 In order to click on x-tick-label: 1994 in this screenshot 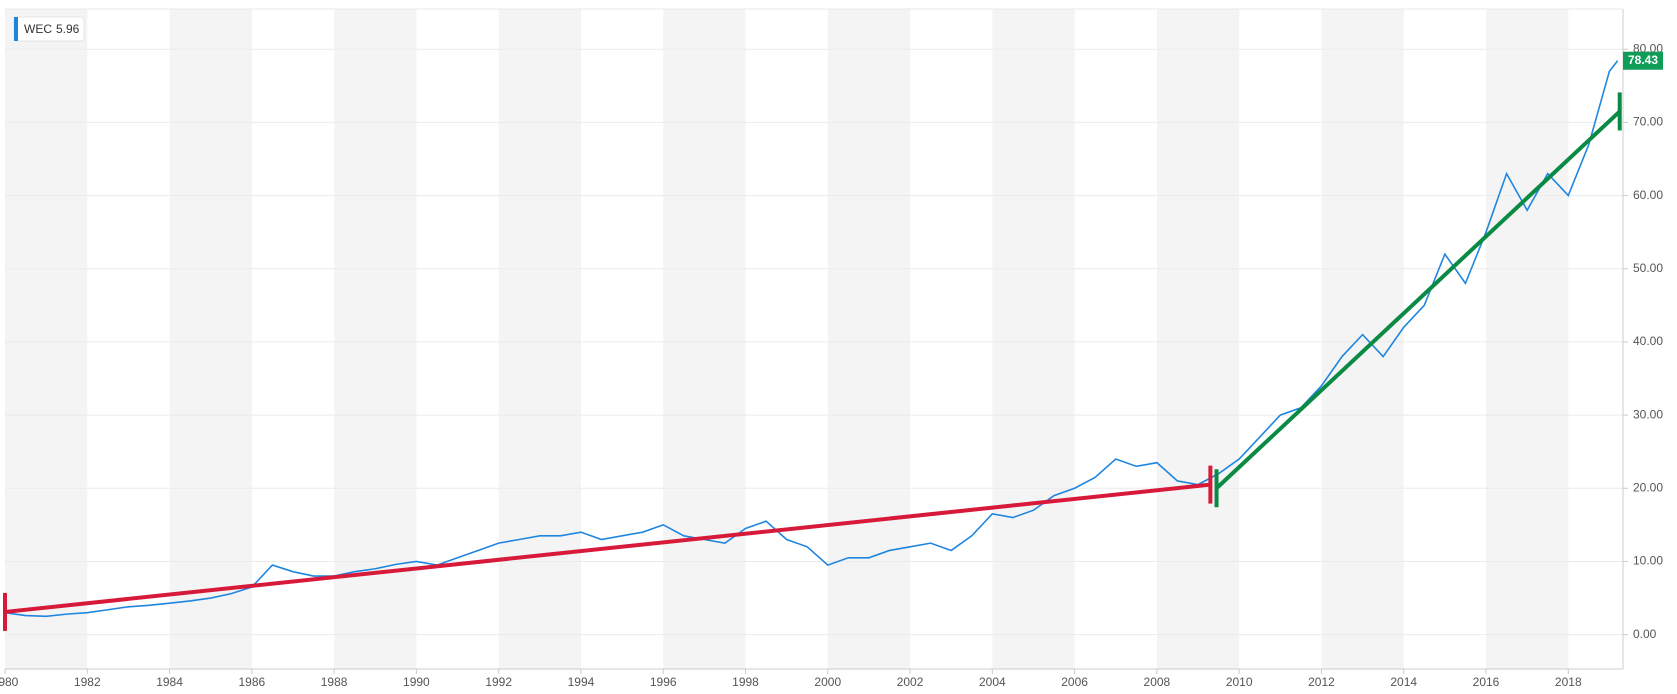, I will do `click(581, 682)`.